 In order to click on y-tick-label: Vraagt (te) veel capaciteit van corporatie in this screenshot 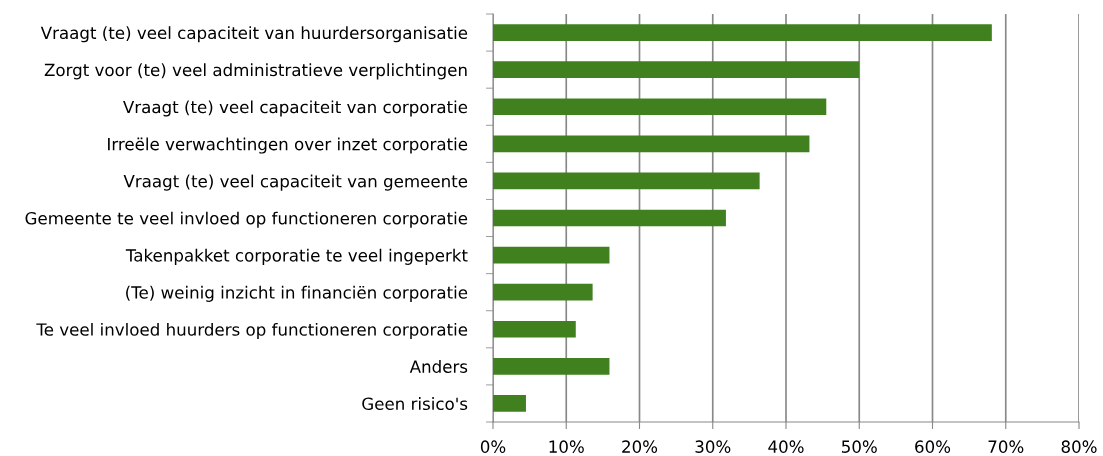, I will do `click(295, 108)`.